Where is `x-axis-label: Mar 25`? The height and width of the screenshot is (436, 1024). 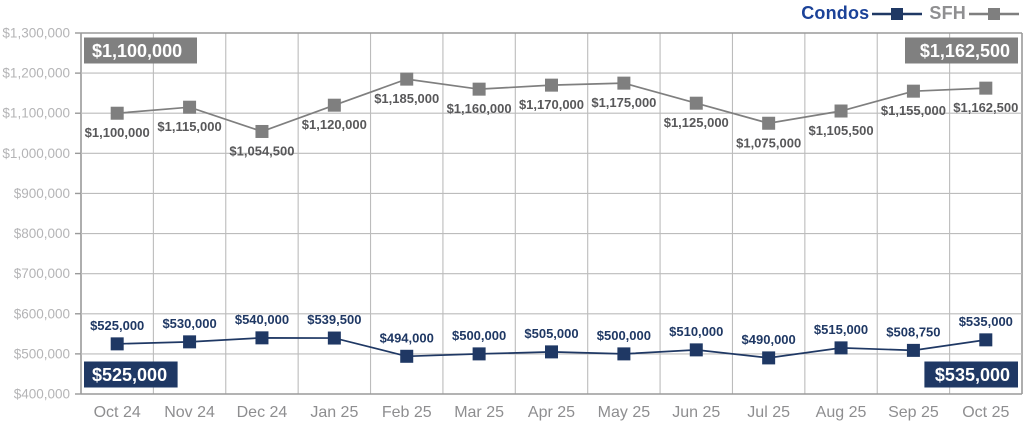 x-axis-label: Mar 25 is located at coordinates (479, 412).